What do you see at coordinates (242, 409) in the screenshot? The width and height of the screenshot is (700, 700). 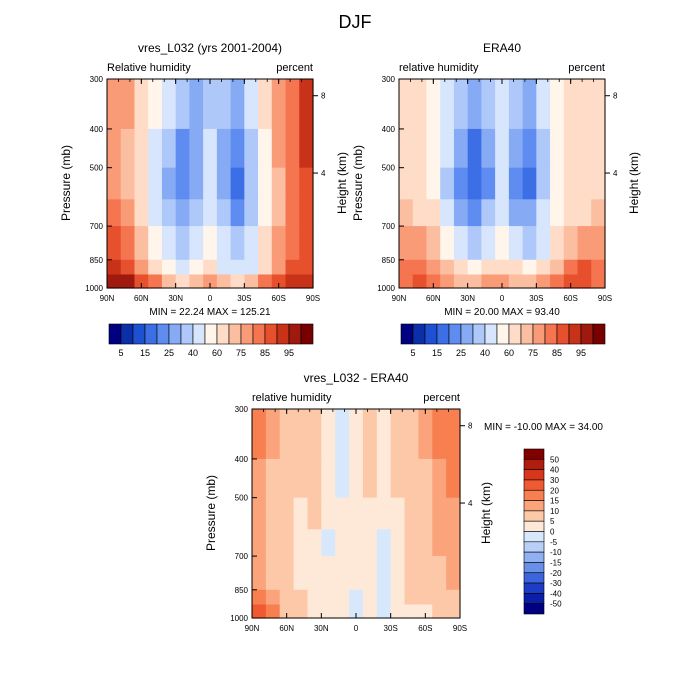 I see `y-tick-label: 300` at bounding box center [242, 409].